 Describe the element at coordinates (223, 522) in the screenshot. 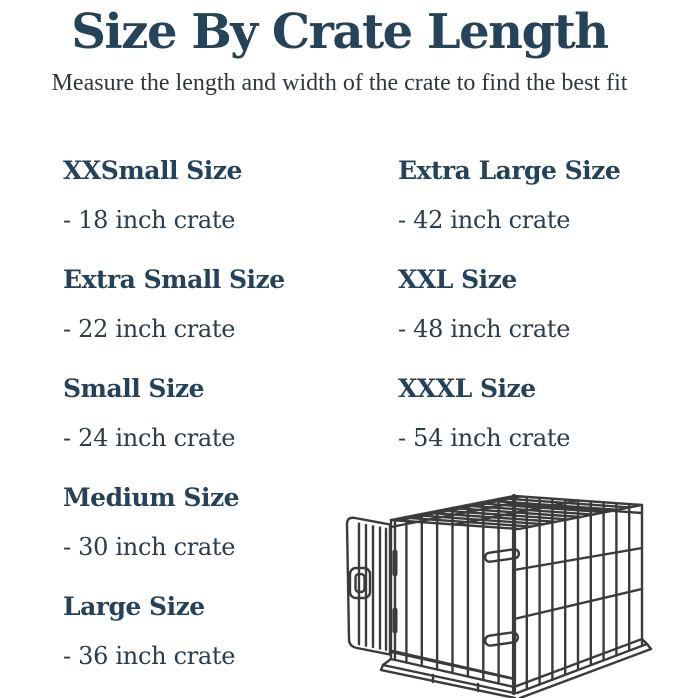

I see `size-group-medium: Medium Size - 30 inch crate` at that location.